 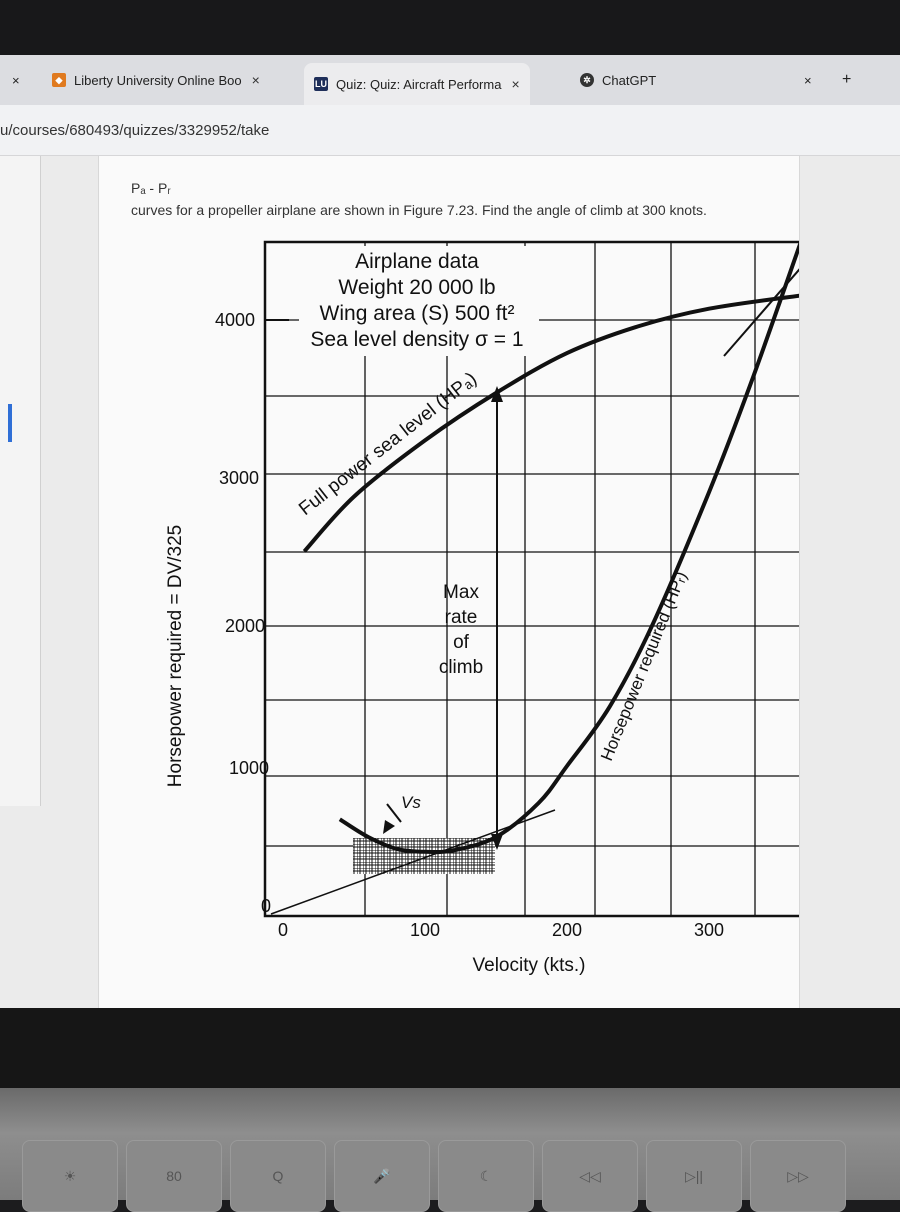 What do you see at coordinates (59, 80) in the screenshot?
I see `shield-icon: ◆` at bounding box center [59, 80].